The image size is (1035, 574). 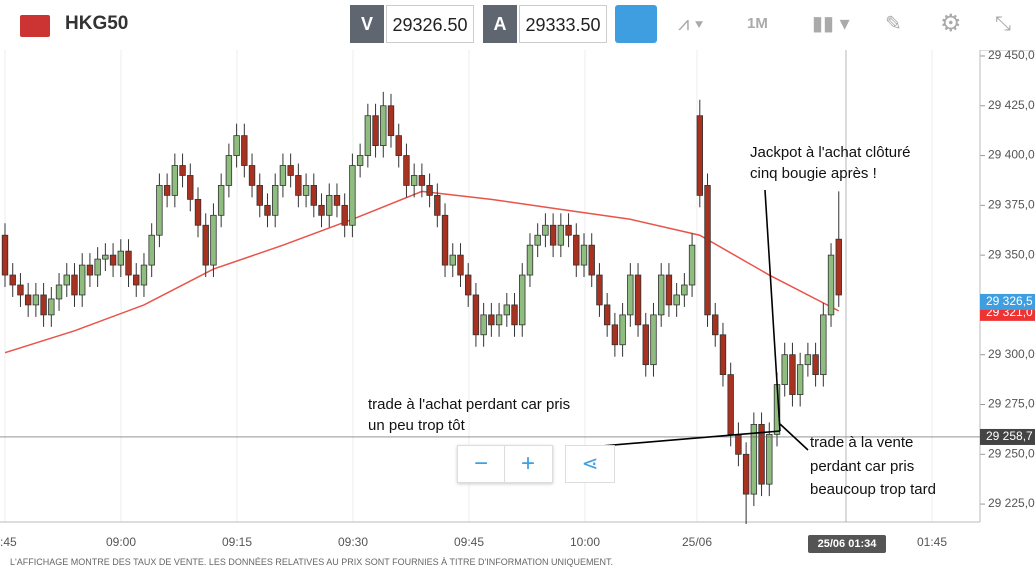 What do you see at coordinates (1009, 436) in the screenshot?
I see `crosshair-price-tag: 29 258,7` at bounding box center [1009, 436].